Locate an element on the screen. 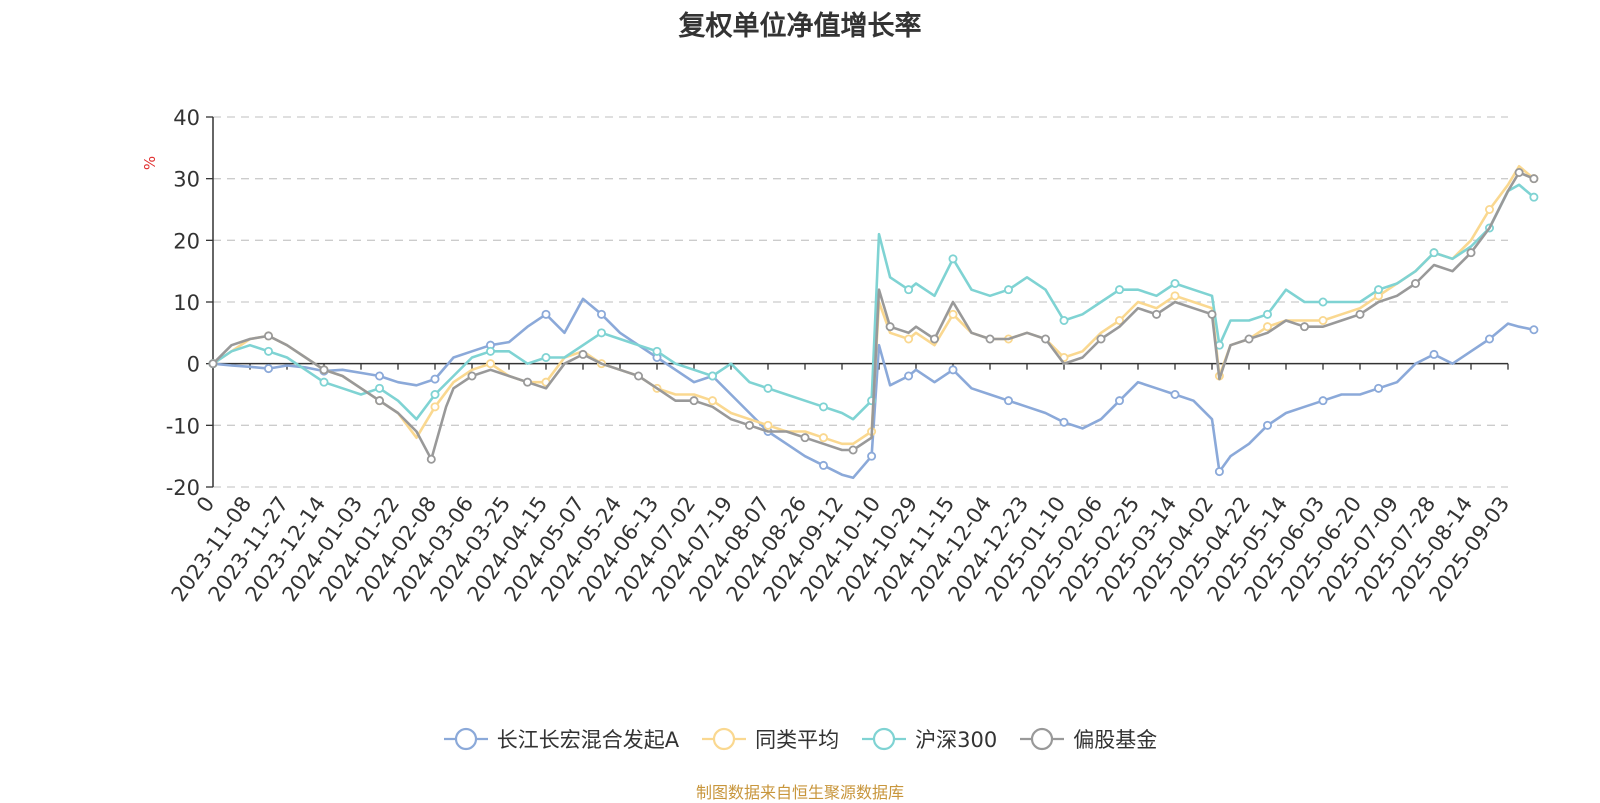 The image size is (1600, 803). y-axis-label: % is located at coordinates (150, 163).